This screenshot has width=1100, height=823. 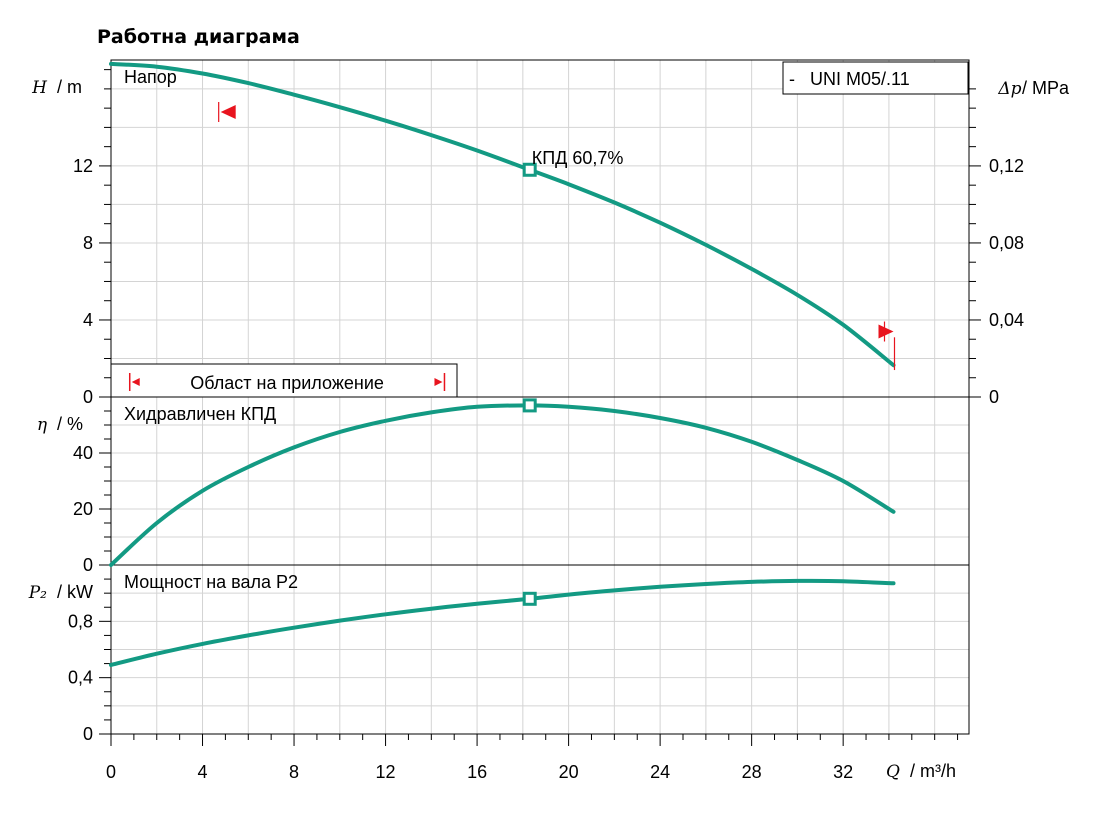 I want to click on page-title: Работна диаграма, so click(x=198, y=37).